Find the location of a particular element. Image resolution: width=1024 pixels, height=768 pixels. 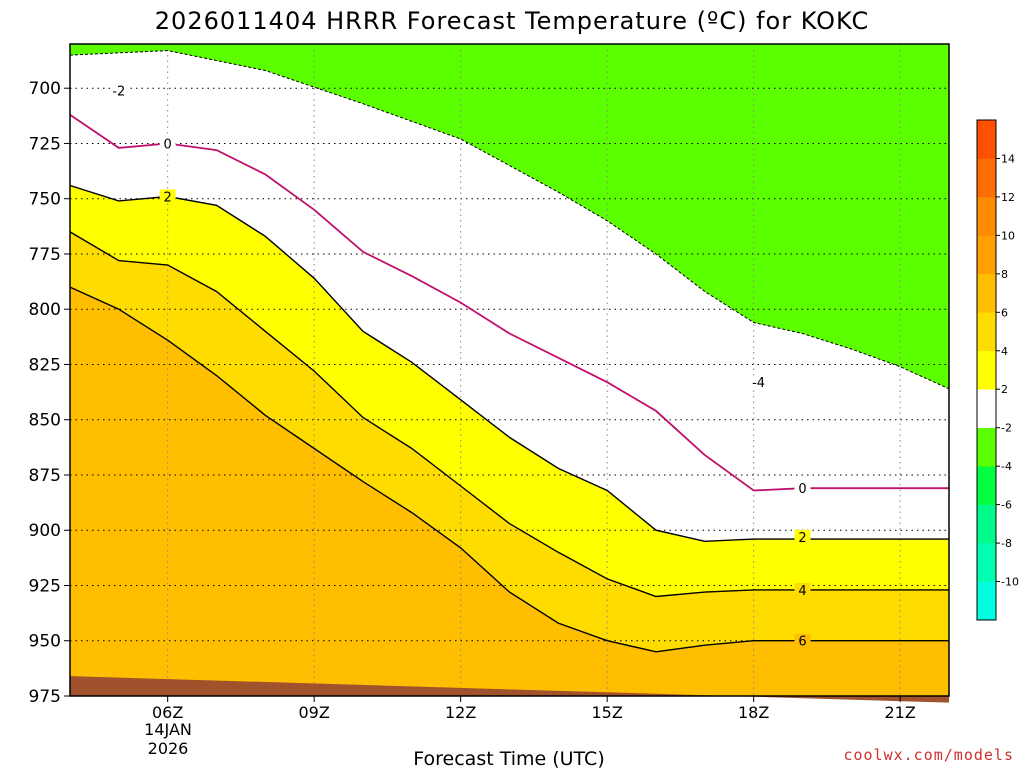

colorbar-tick-label: -6 is located at coordinates (1006, 505).